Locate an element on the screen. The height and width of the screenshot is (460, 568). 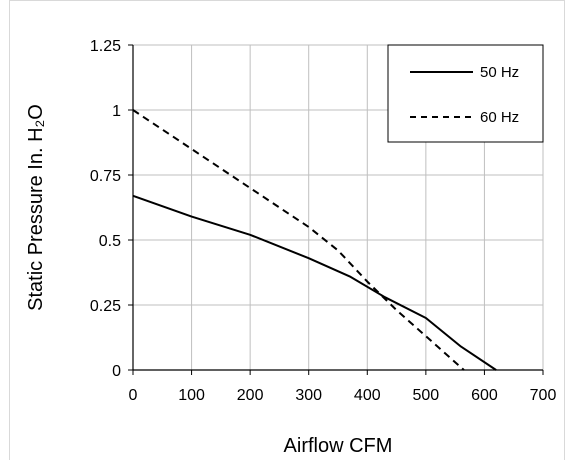
x-tick-label: 200 is located at coordinates (250, 395).